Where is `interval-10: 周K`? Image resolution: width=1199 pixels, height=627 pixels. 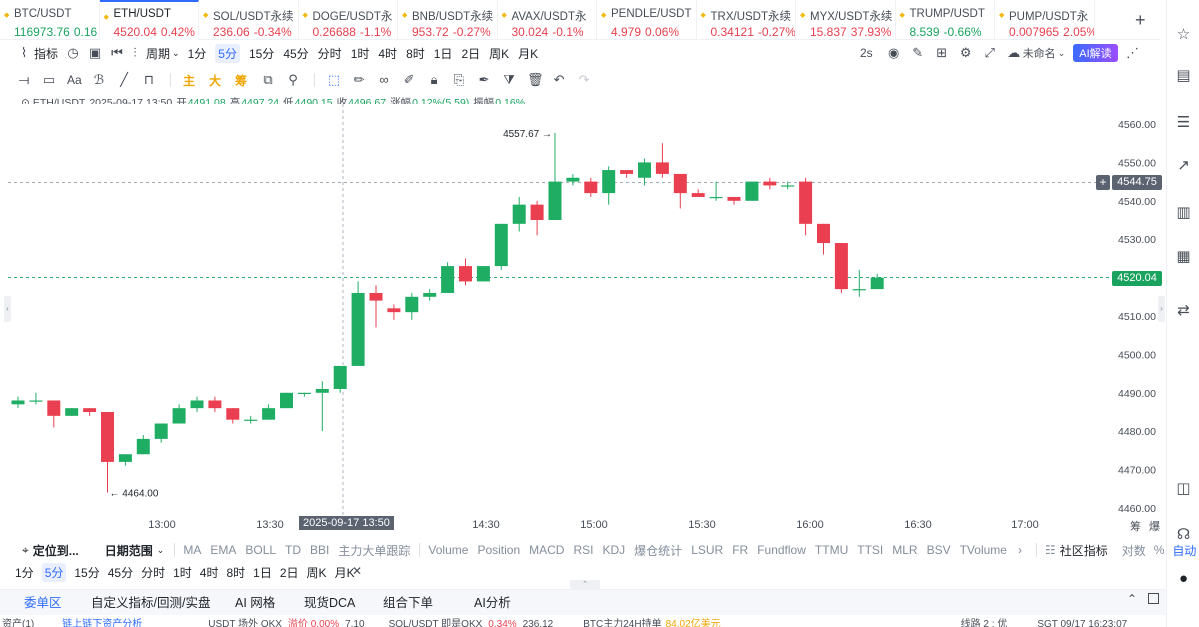
interval-10: 周K is located at coordinates (316, 572).